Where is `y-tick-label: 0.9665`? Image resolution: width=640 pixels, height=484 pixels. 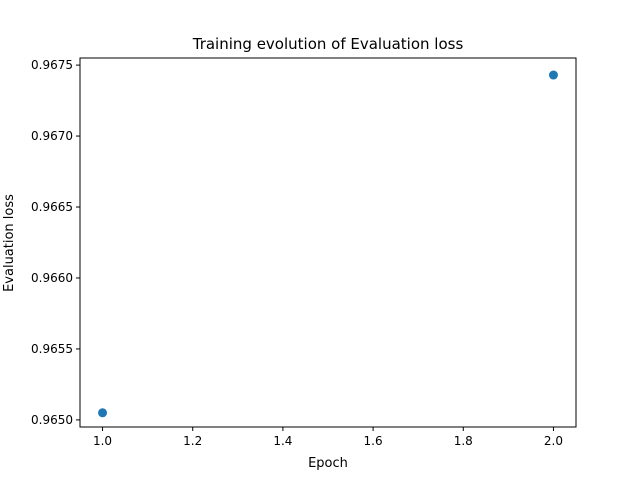
y-tick-label: 0.9665 is located at coordinates (52, 207).